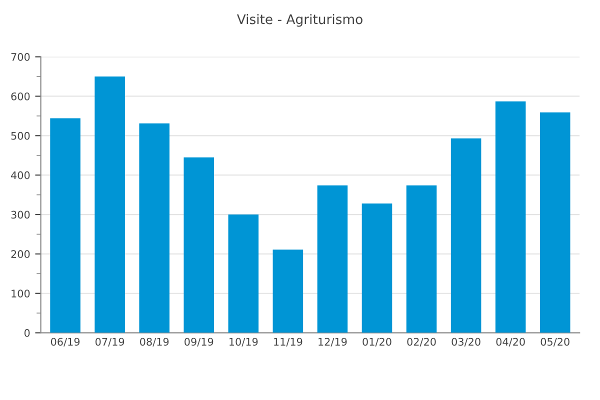  I want to click on y-tick-label: 0, so click(27, 333).